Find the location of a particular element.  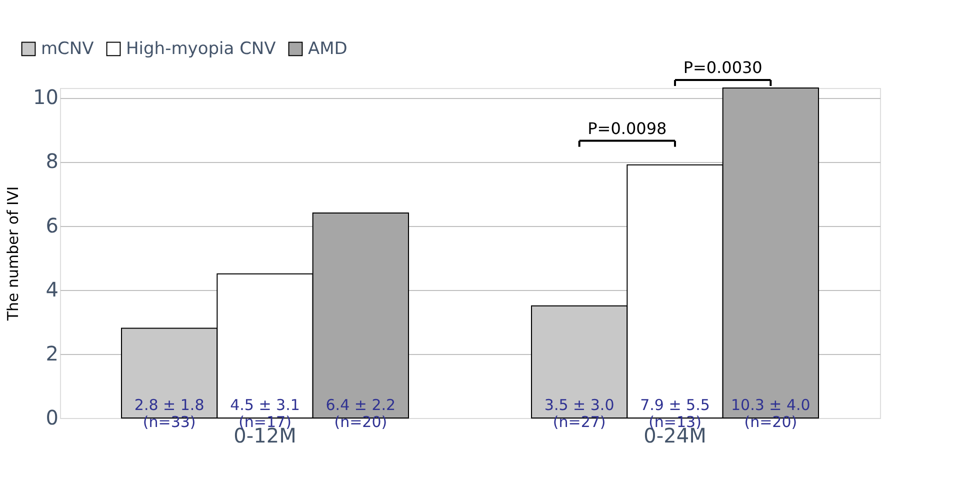

y-tick-label: 0 is located at coordinates (52, 418).